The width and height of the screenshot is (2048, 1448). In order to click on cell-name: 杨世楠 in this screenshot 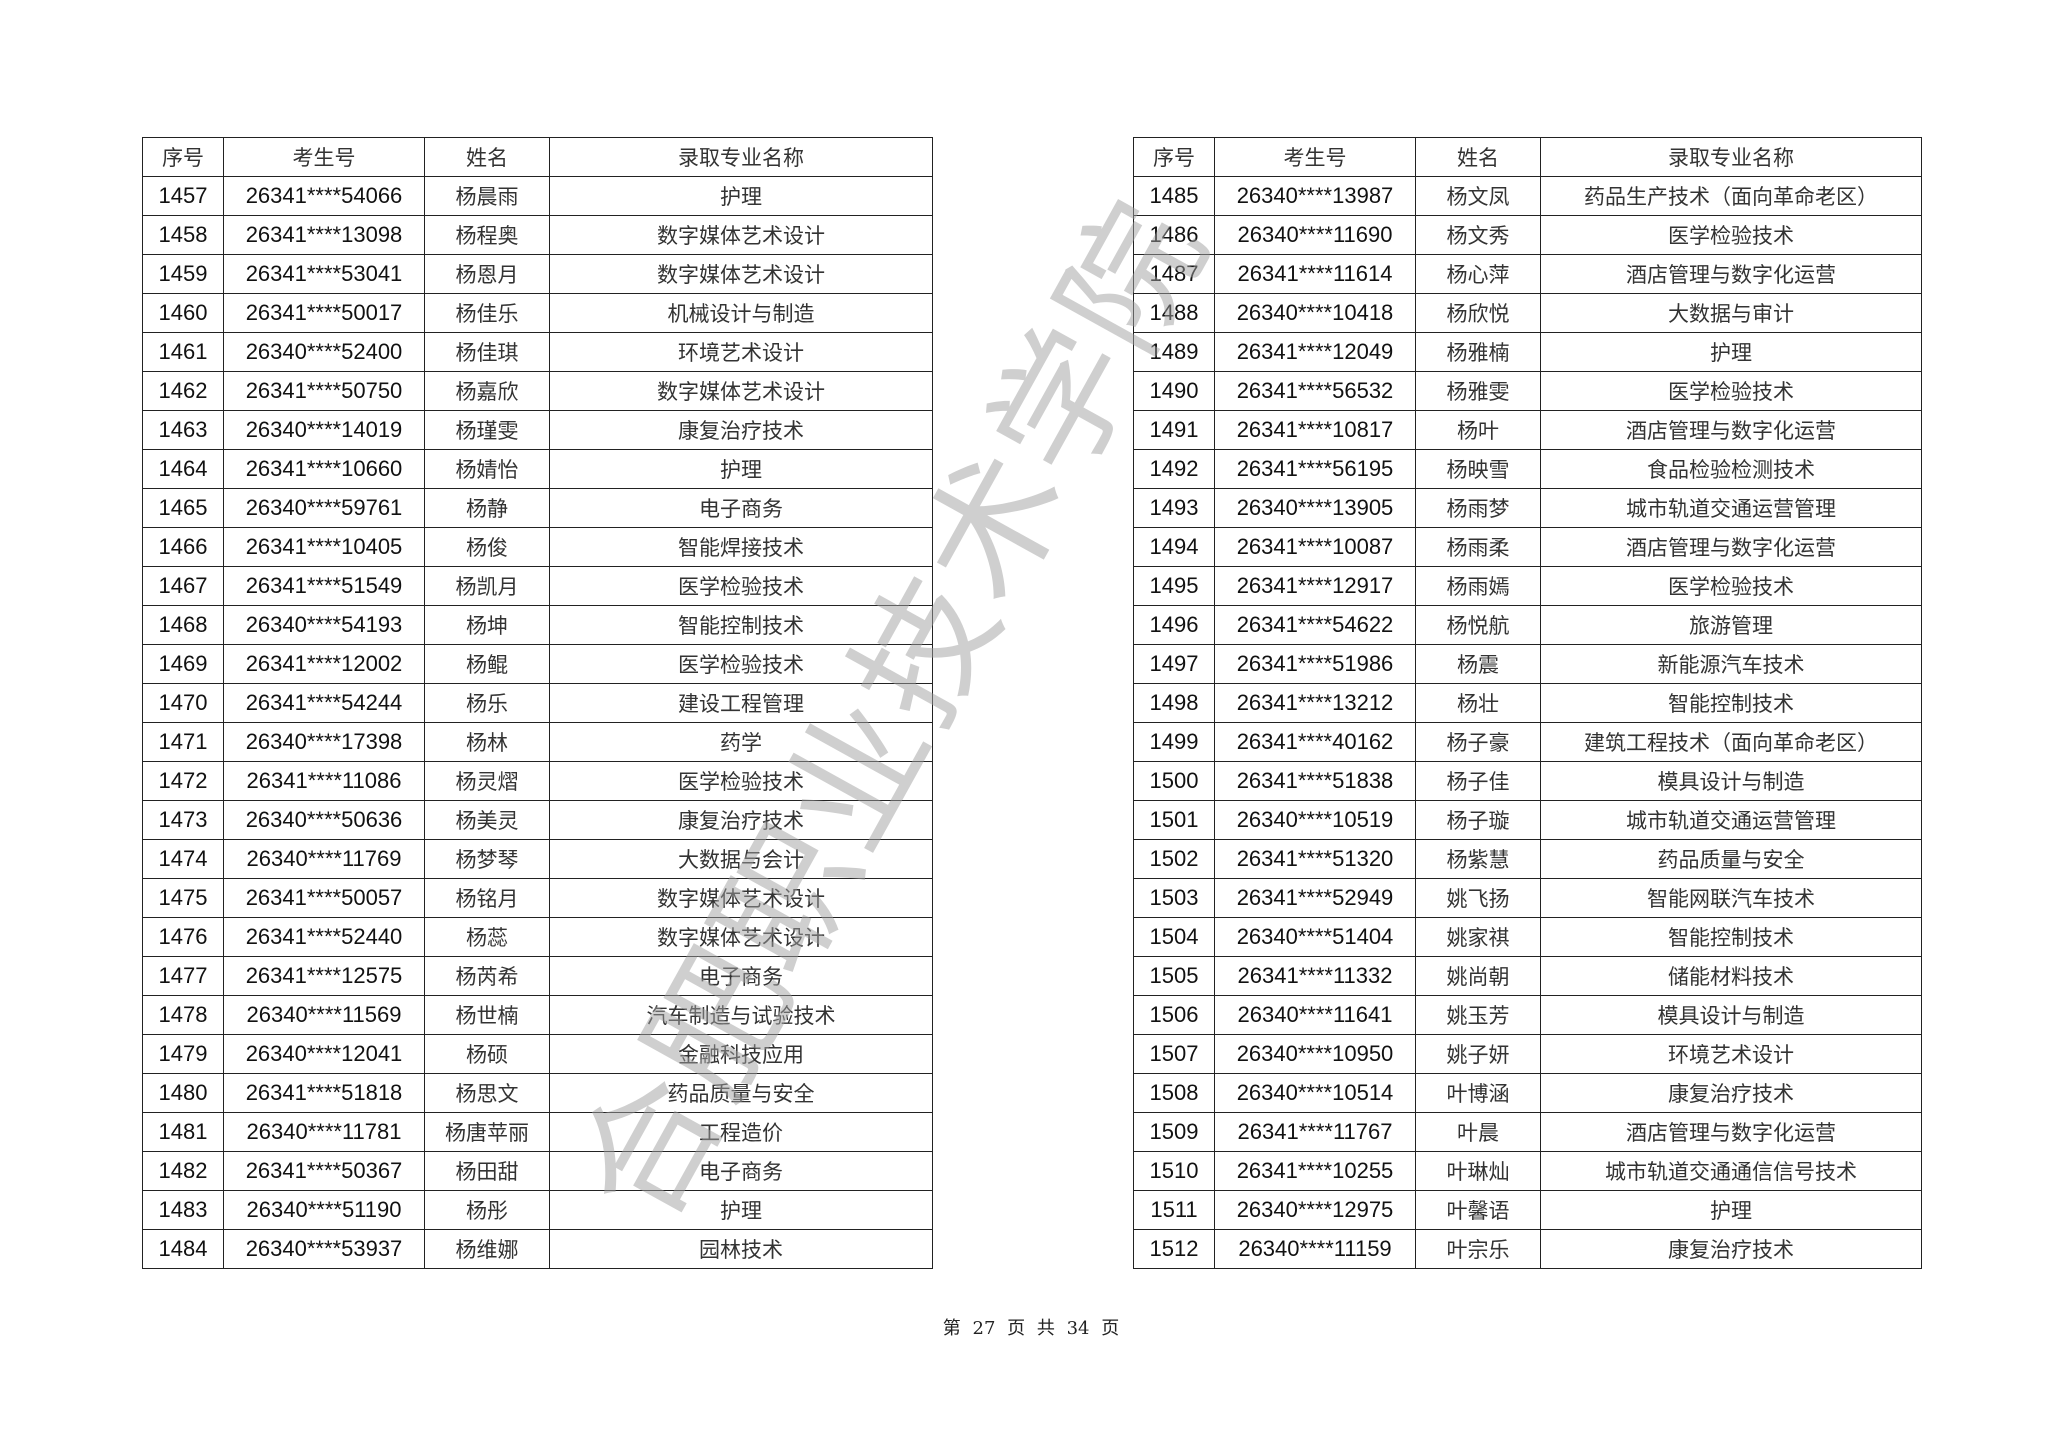, I will do `click(487, 1015)`.